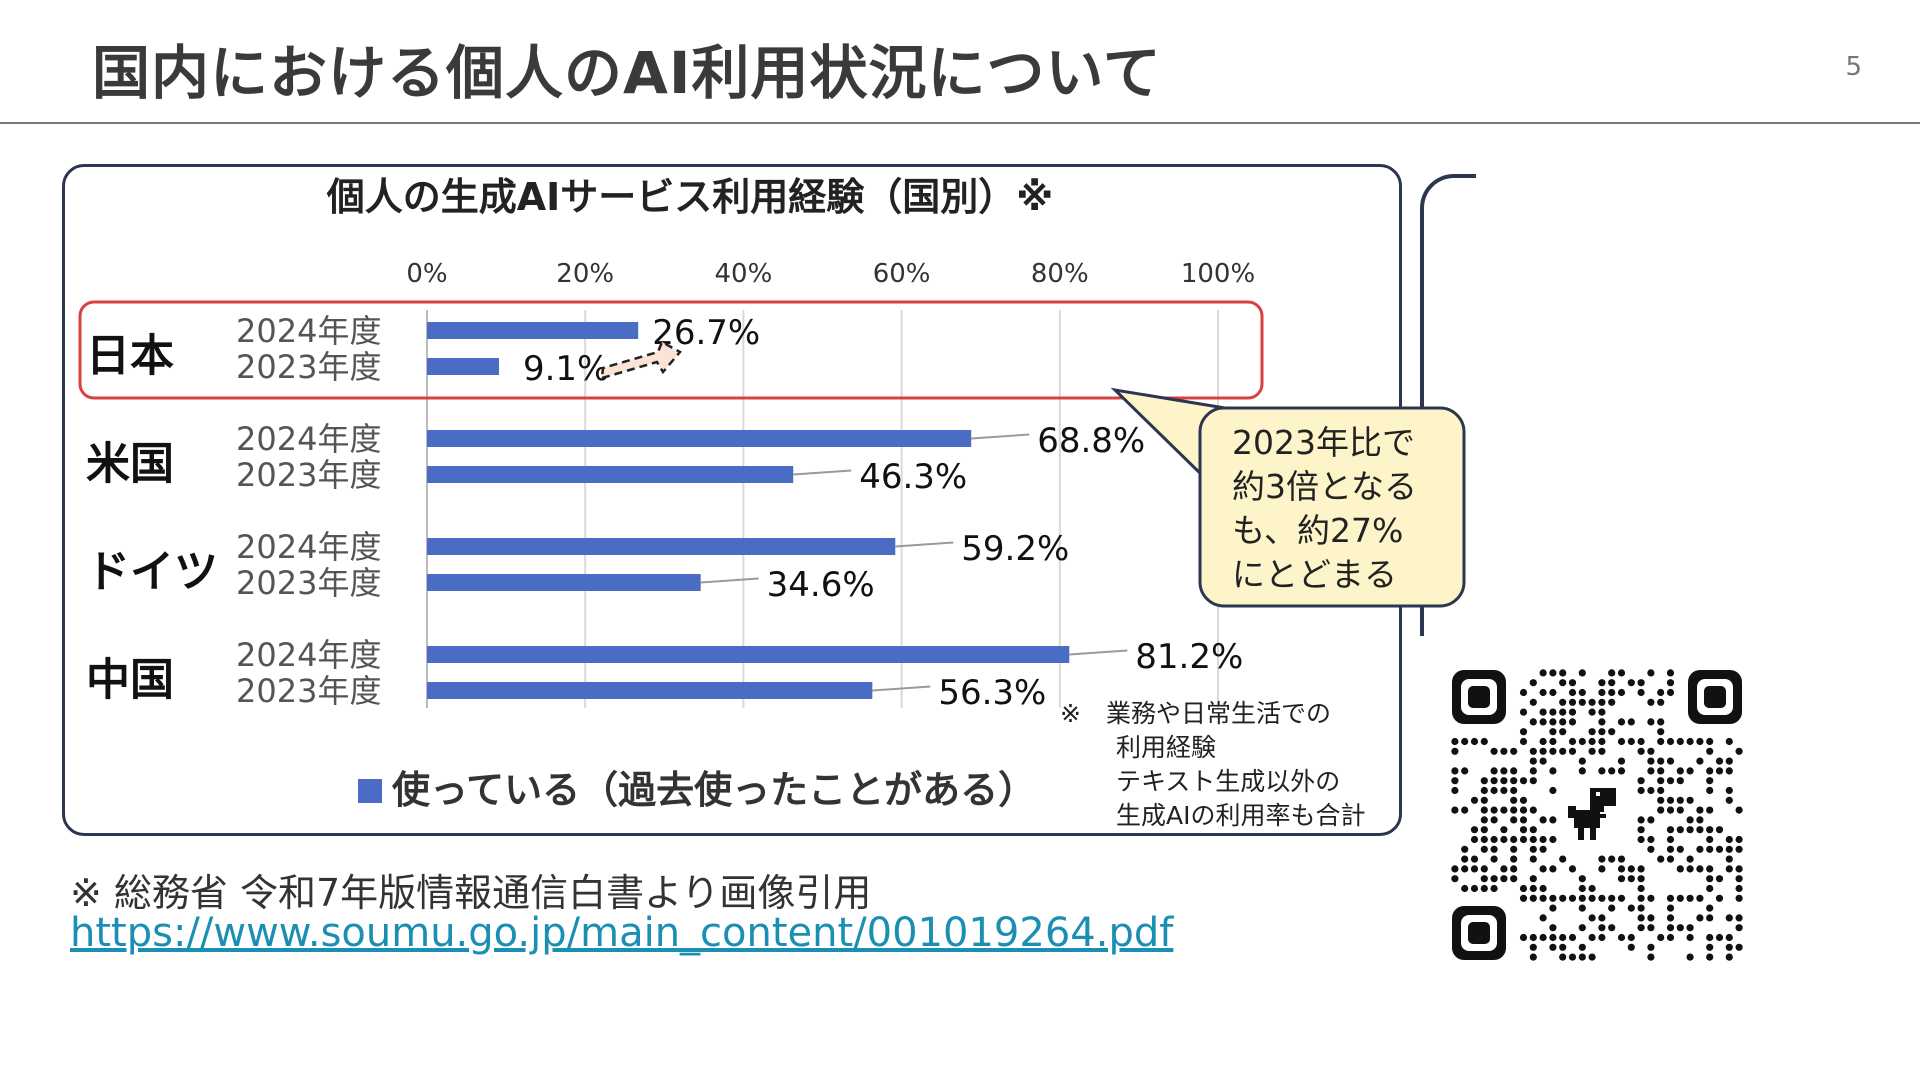  I want to click on callout-line: にとどまる, so click(1314, 574).